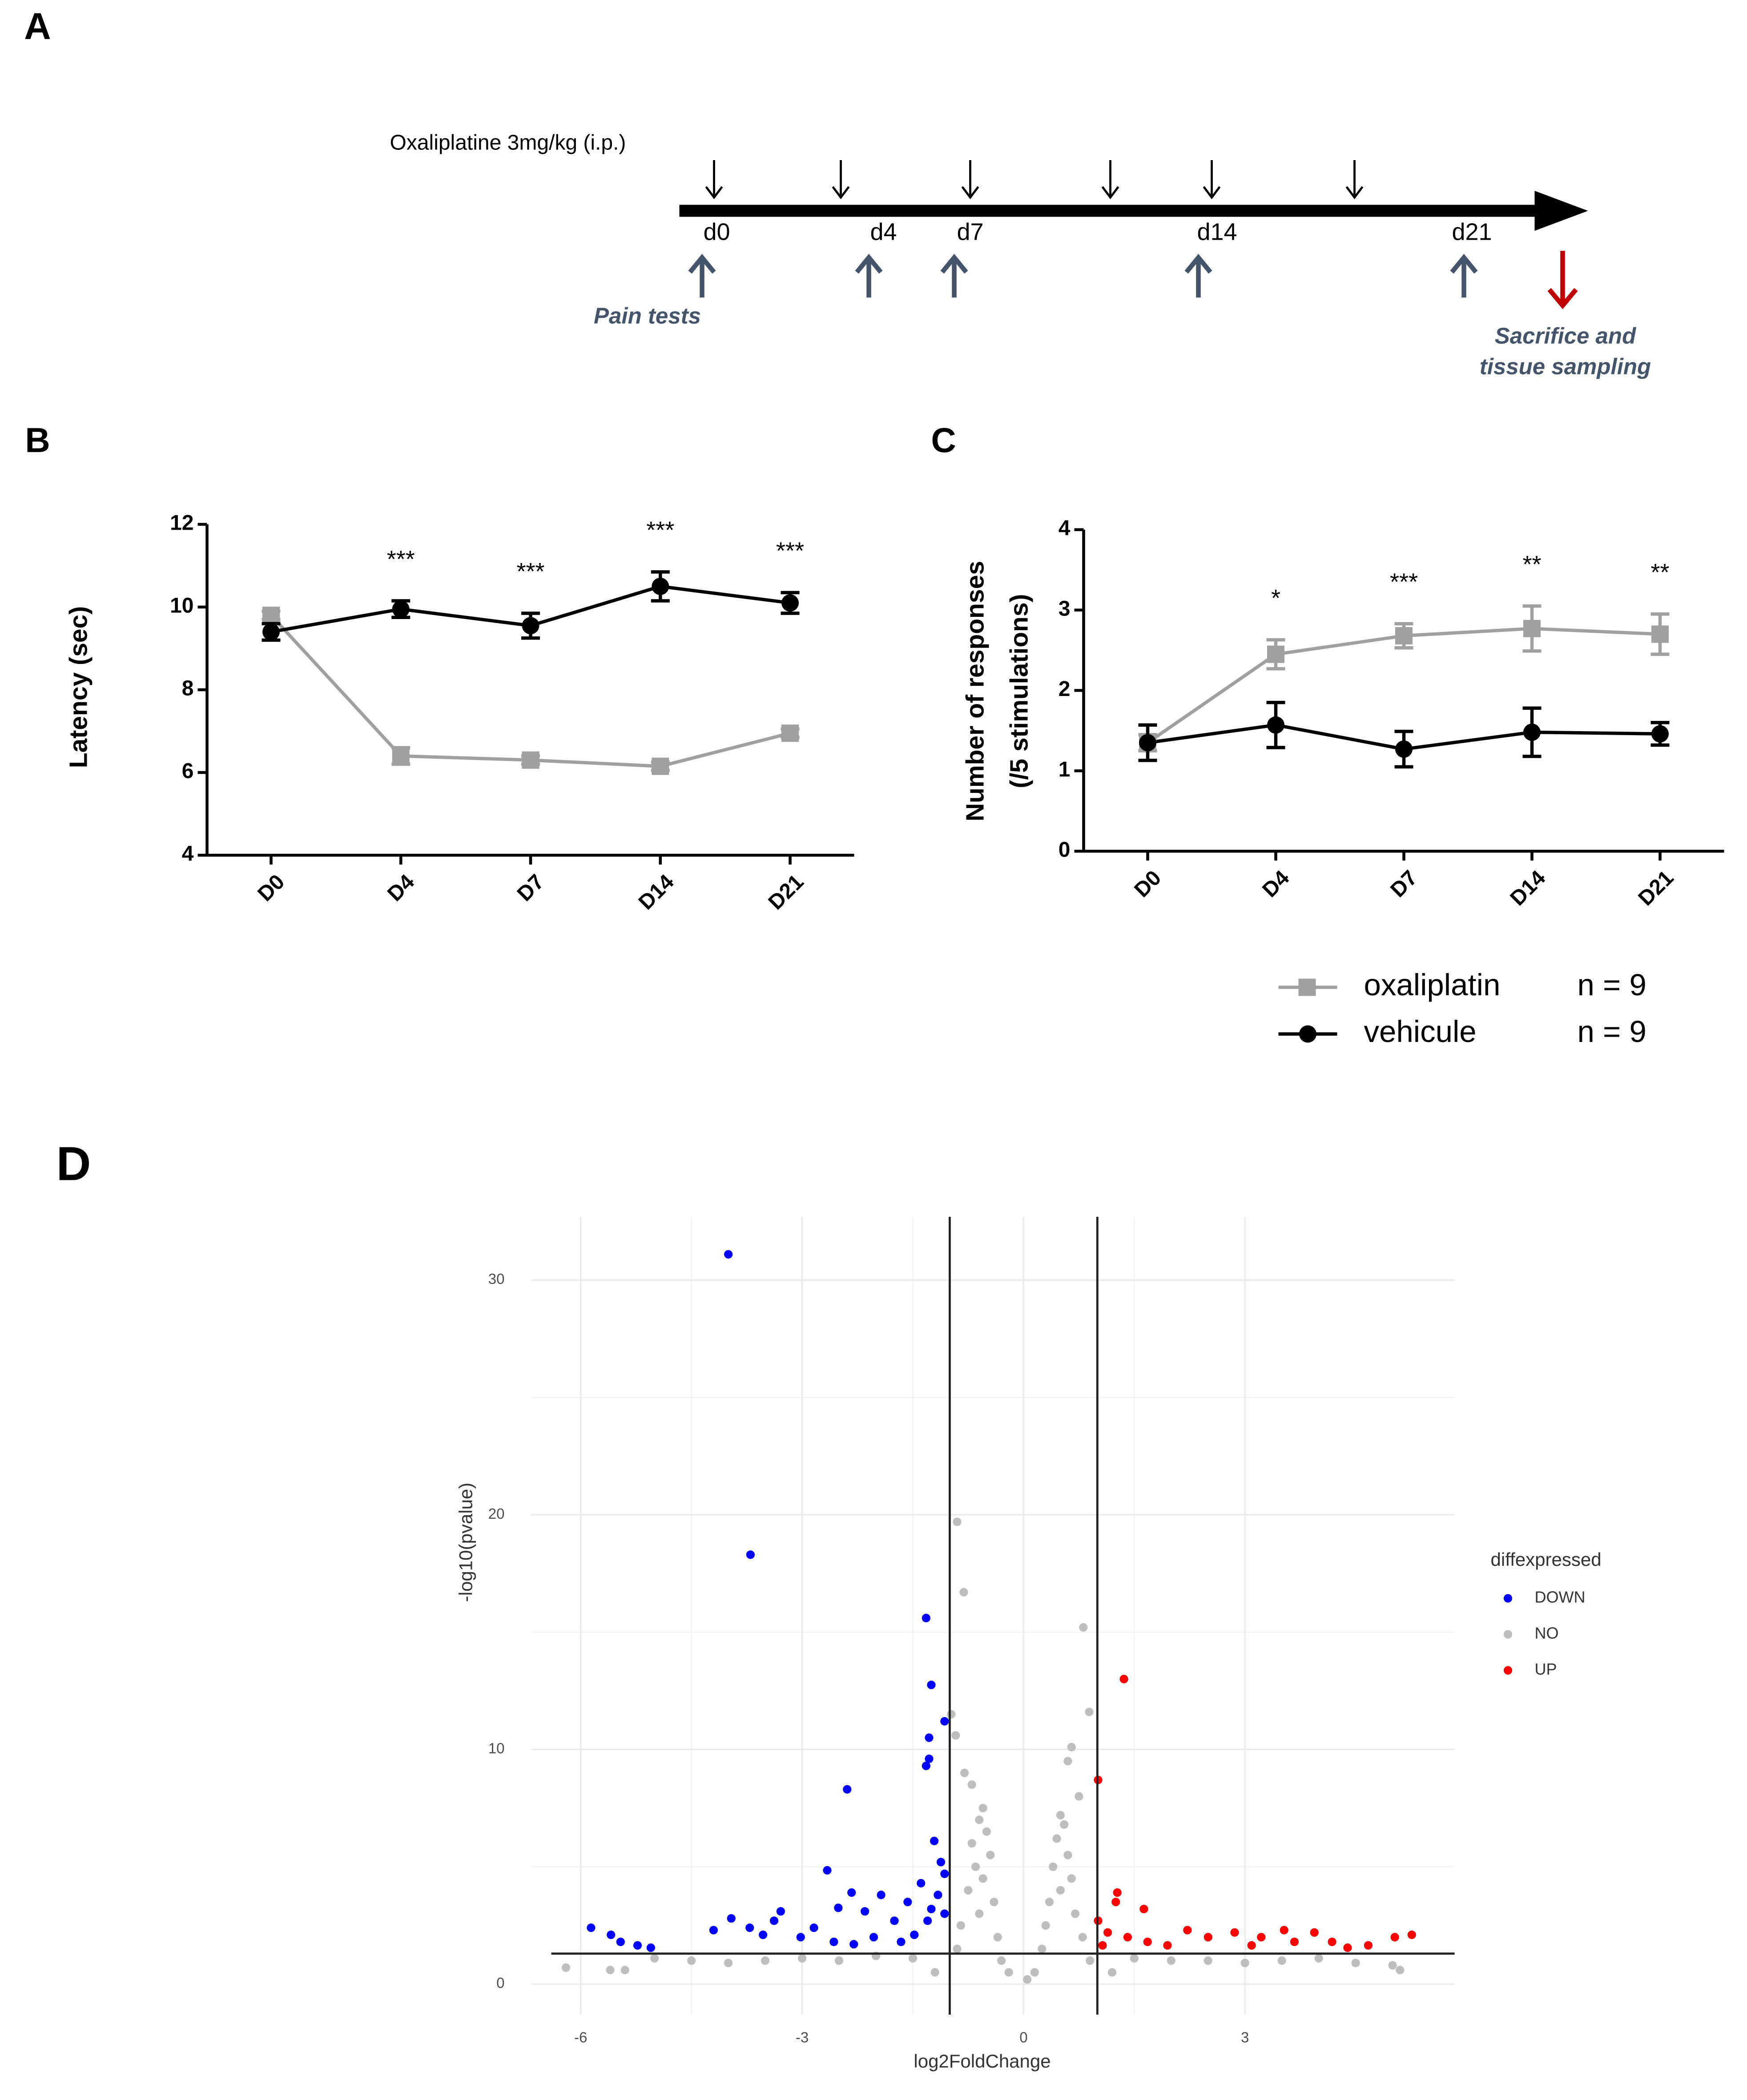 The width and height of the screenshot is (1747, 2100). I want to click on panel-label: A, so click(37, 26).